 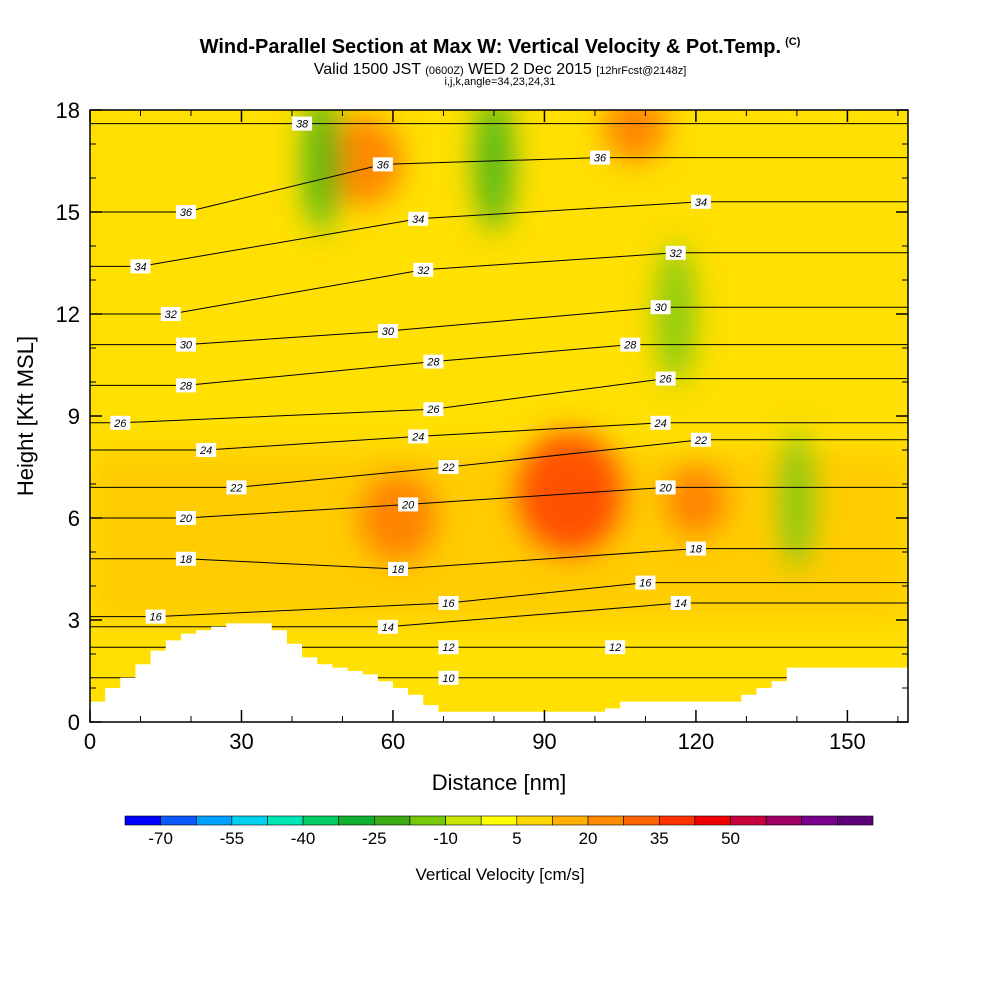 I want to click on theta-label-text: 12, so click(x=448, y=648).